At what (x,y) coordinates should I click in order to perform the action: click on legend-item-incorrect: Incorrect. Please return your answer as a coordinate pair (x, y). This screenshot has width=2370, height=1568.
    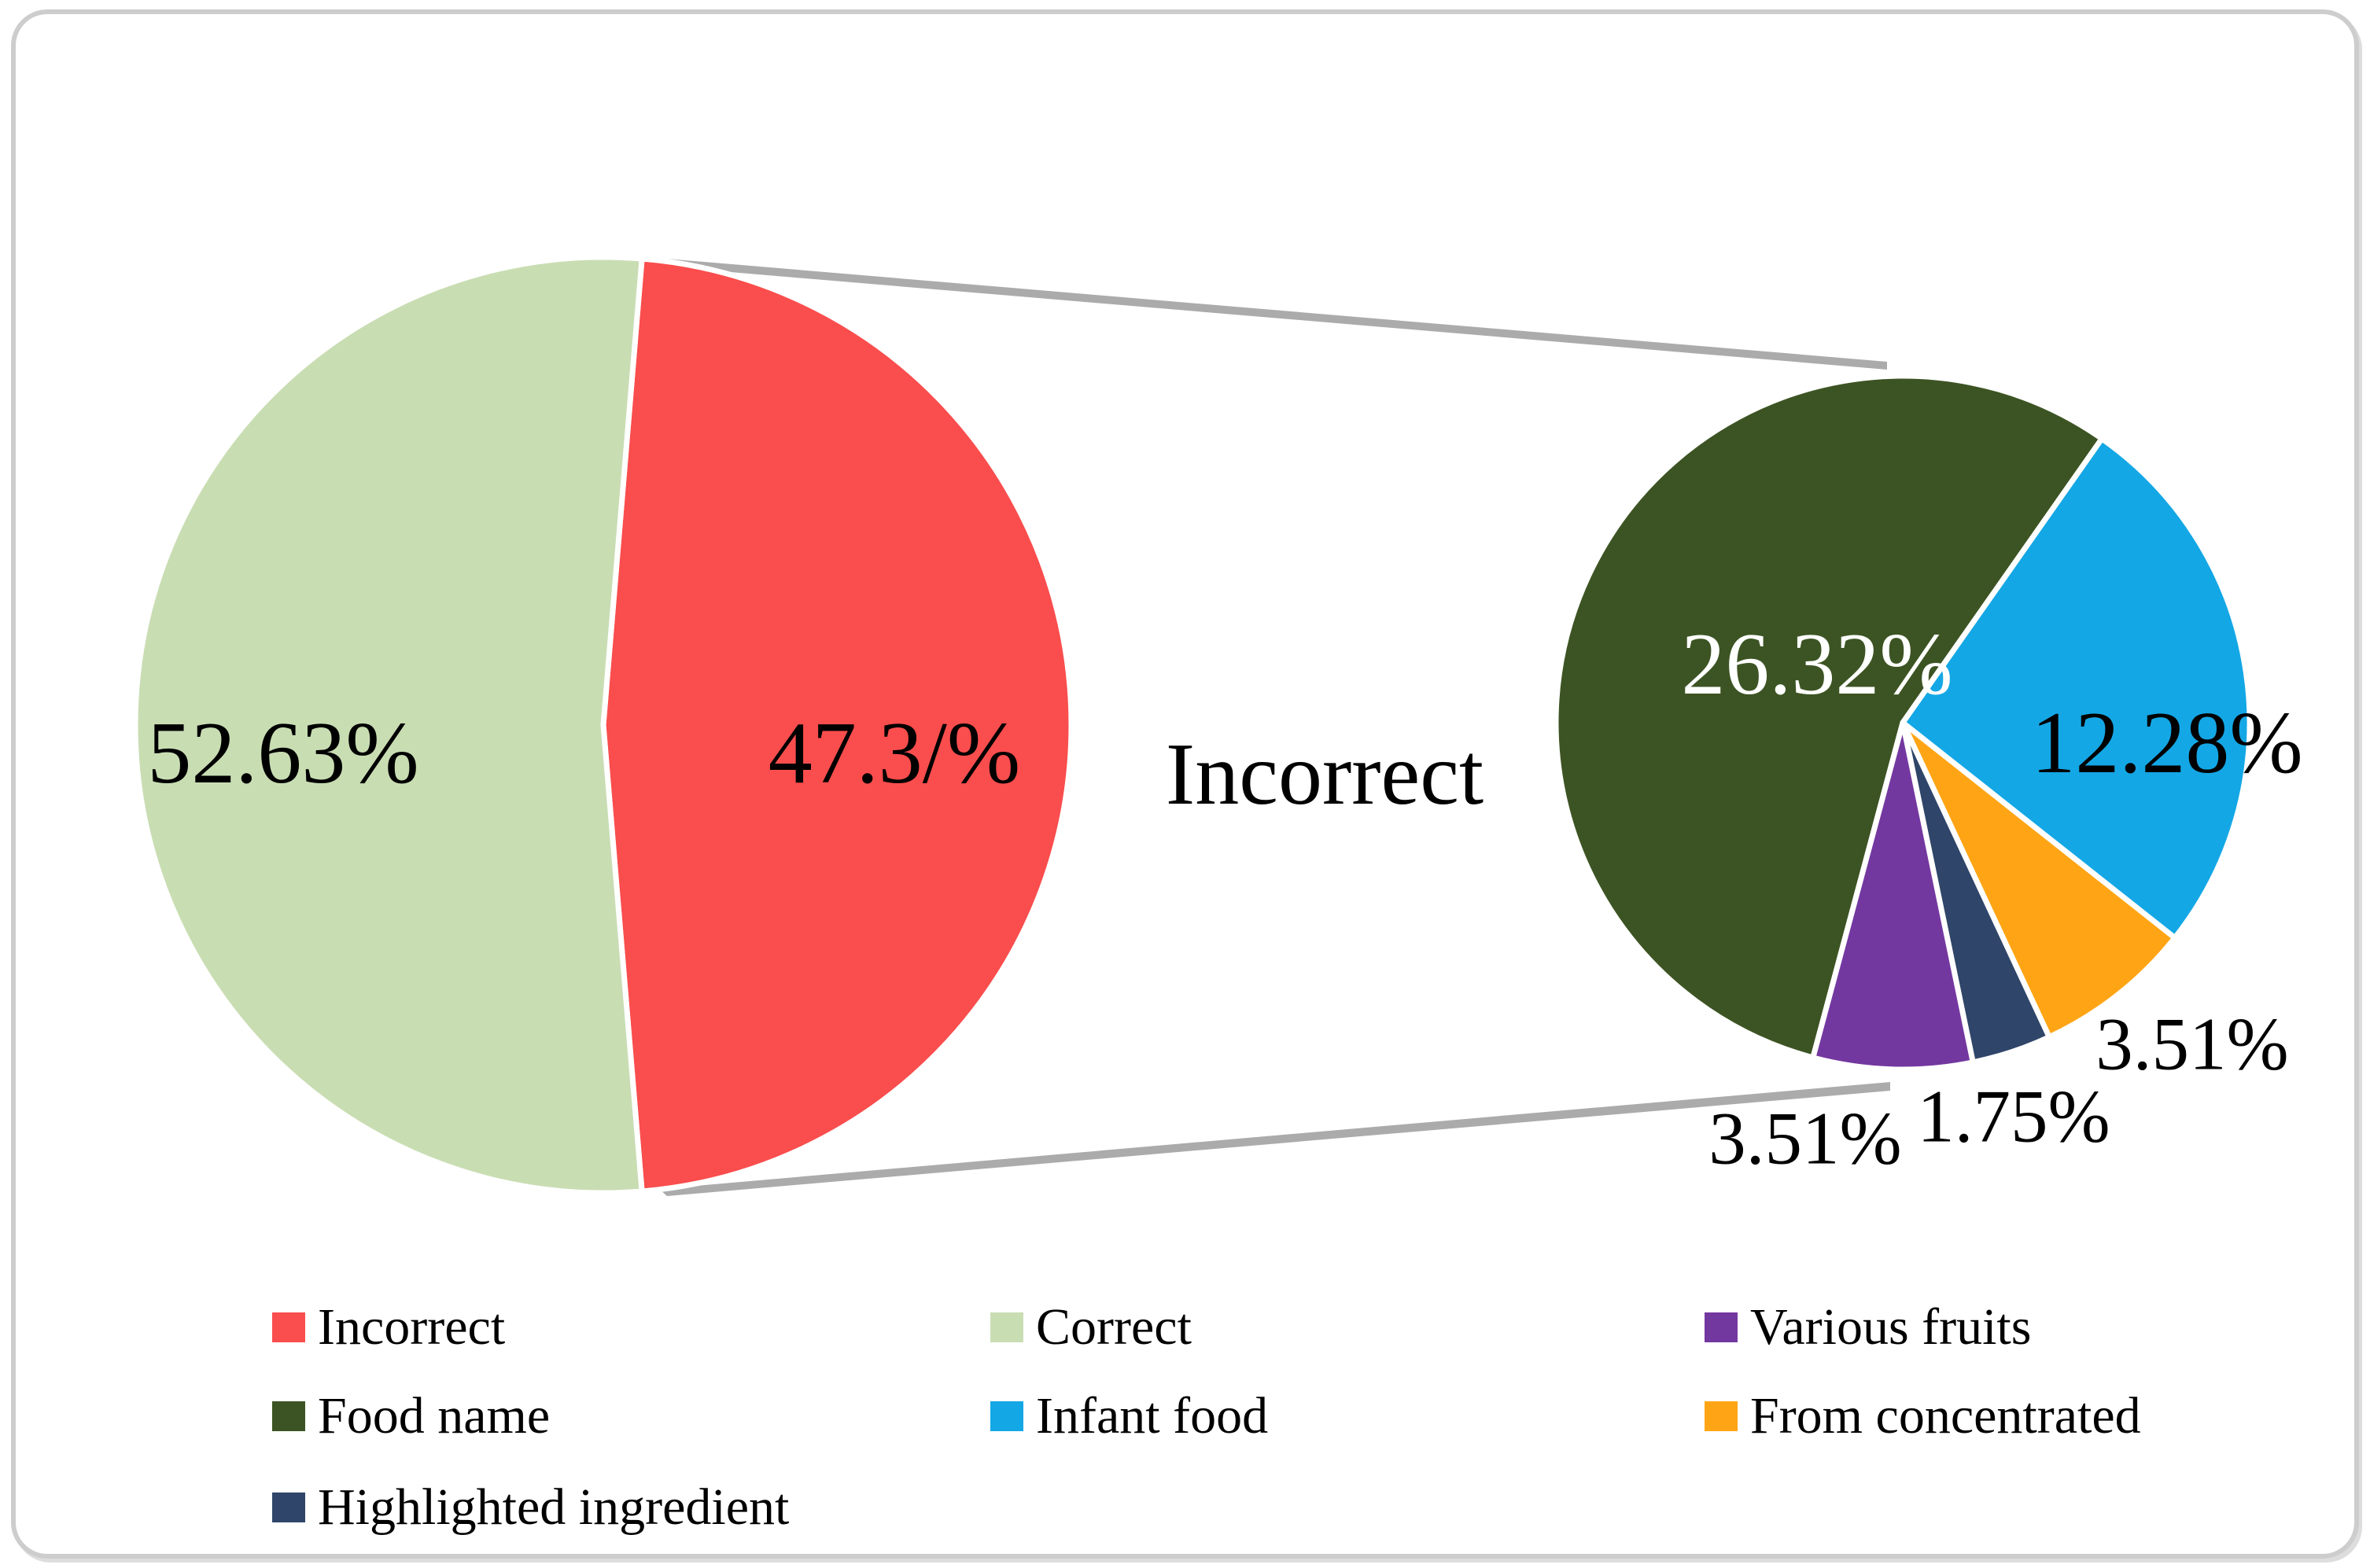
    Looking at the image, I should click on (388, 1327).